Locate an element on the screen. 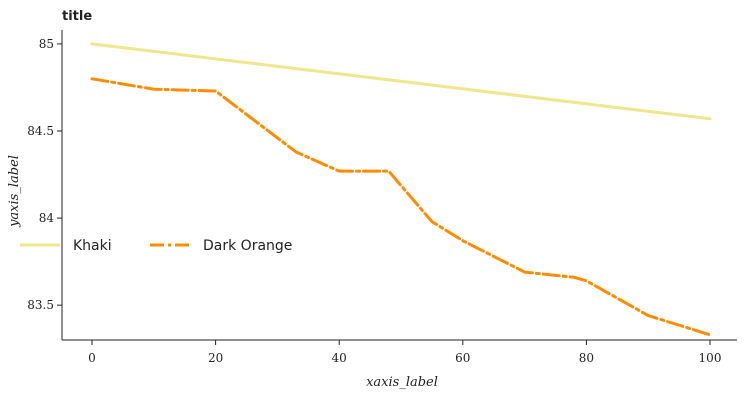 The width and height of the screenshot is (747, 400). legend-label: Khaki is located at coordinates (92, 246).